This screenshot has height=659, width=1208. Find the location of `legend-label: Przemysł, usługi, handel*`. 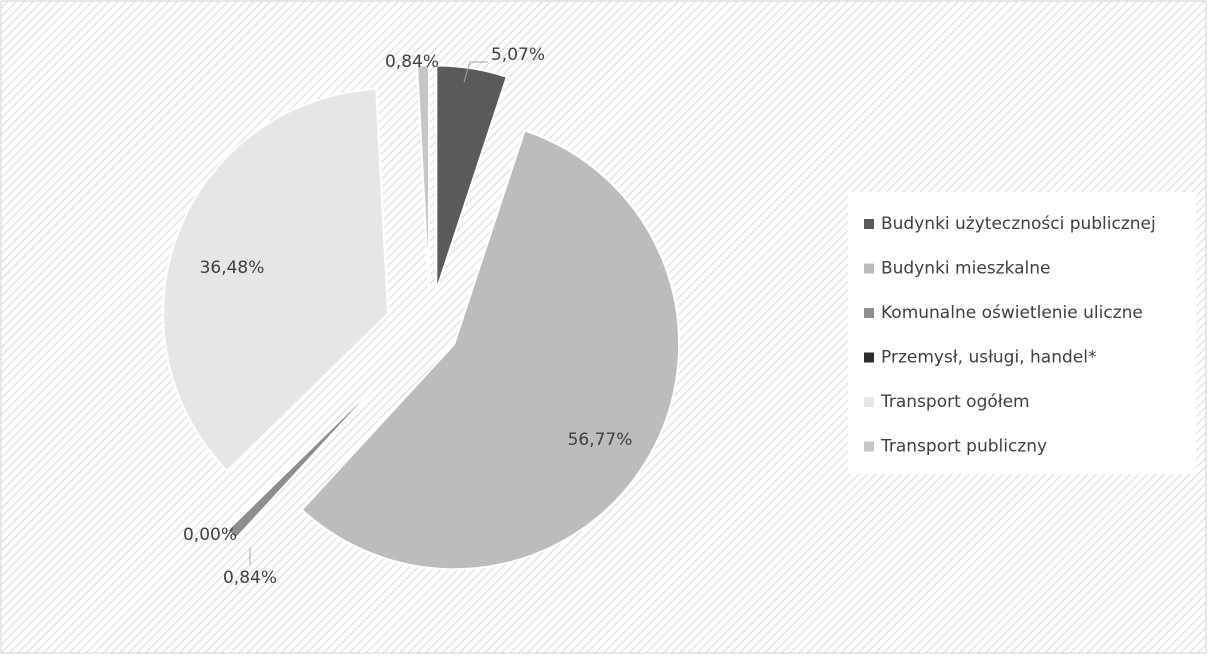

legend-label: Przemysł, usługi, handel* is located at coordinates (988, 358).